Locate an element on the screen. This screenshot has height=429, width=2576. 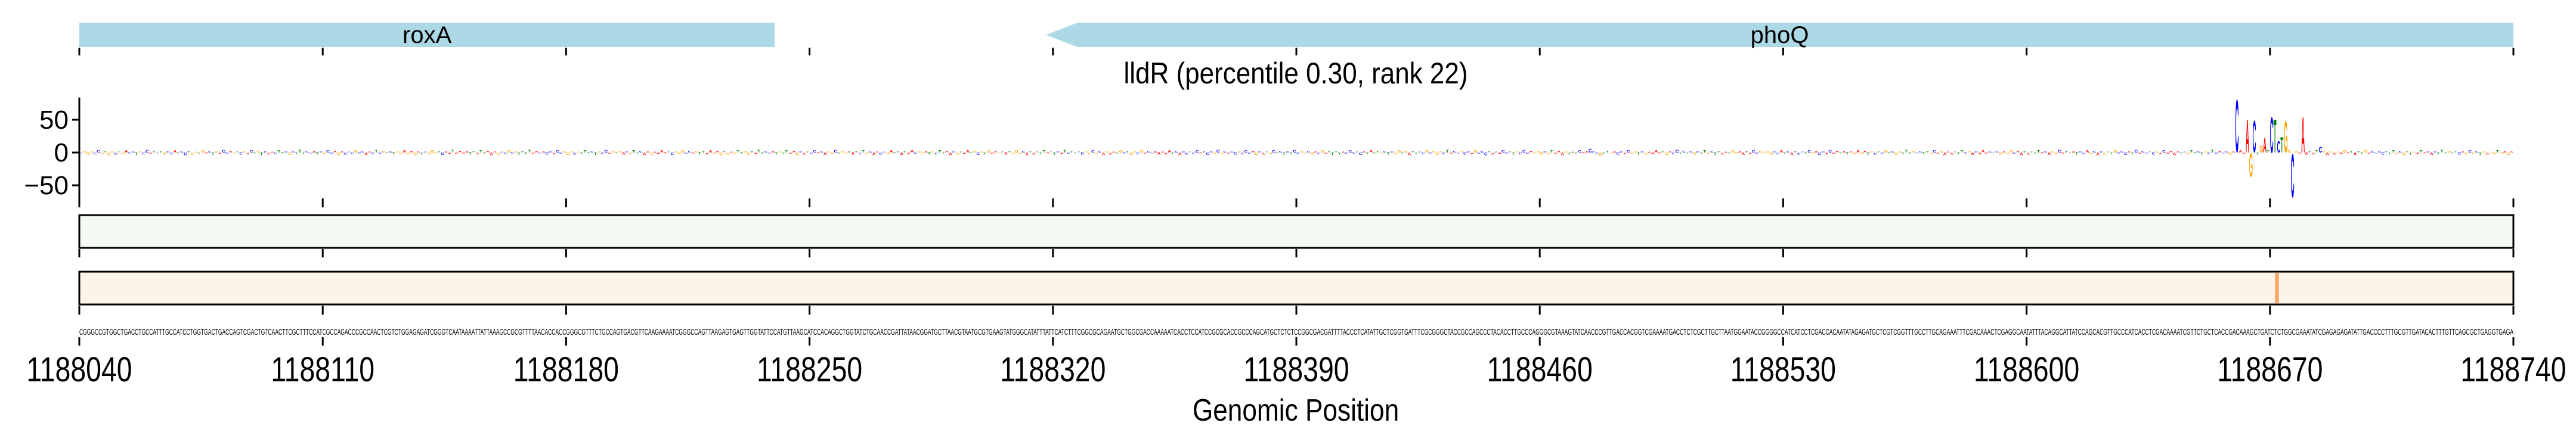
gene-label: roxA is located at coordinates (427, 35).